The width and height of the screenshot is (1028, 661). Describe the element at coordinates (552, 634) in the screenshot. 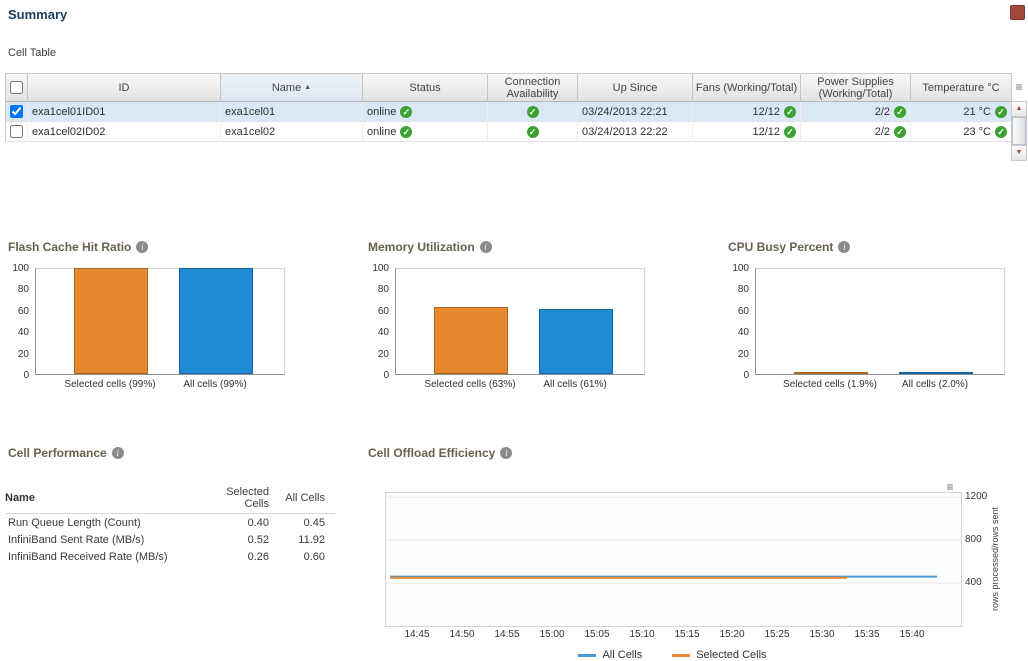

I see `x-axis-label: 15:00` at that location.